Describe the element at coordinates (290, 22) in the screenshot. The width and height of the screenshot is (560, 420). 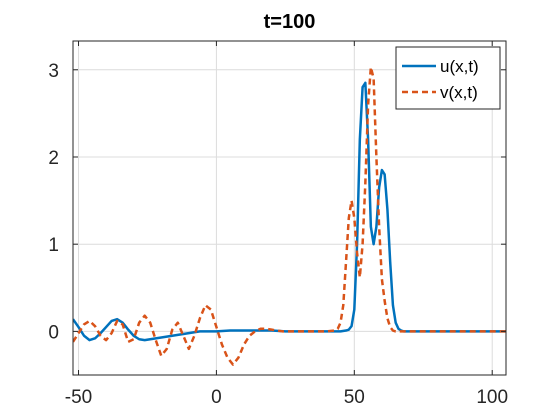
I see `chart-title: t=100` at that location.